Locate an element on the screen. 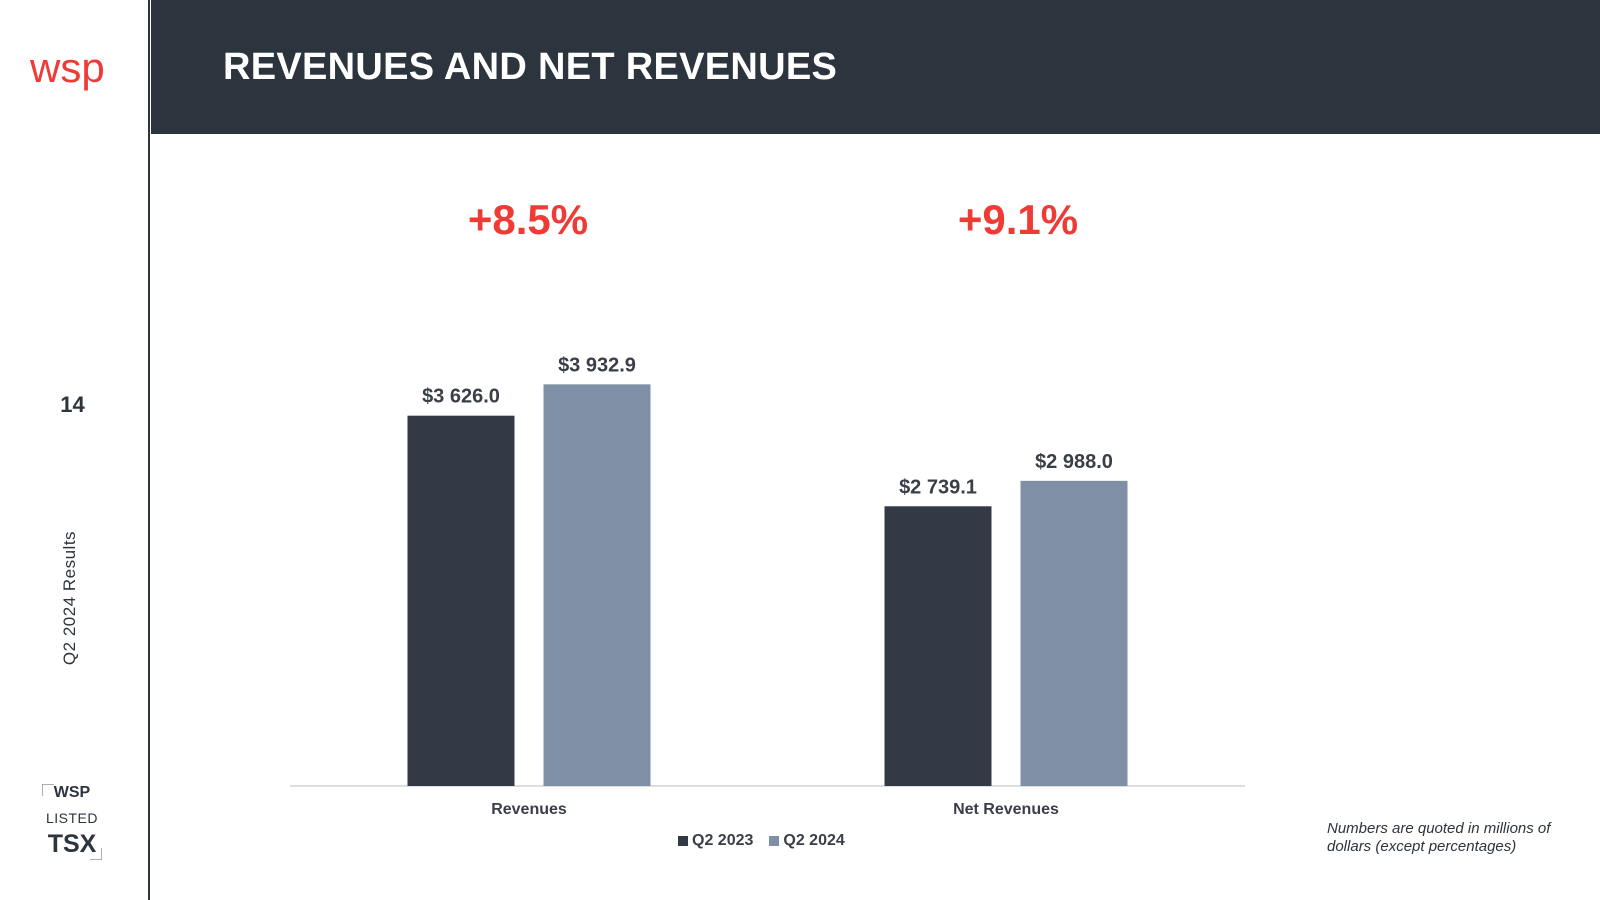  svg-text: wsp is located at coordinates (67, 70).